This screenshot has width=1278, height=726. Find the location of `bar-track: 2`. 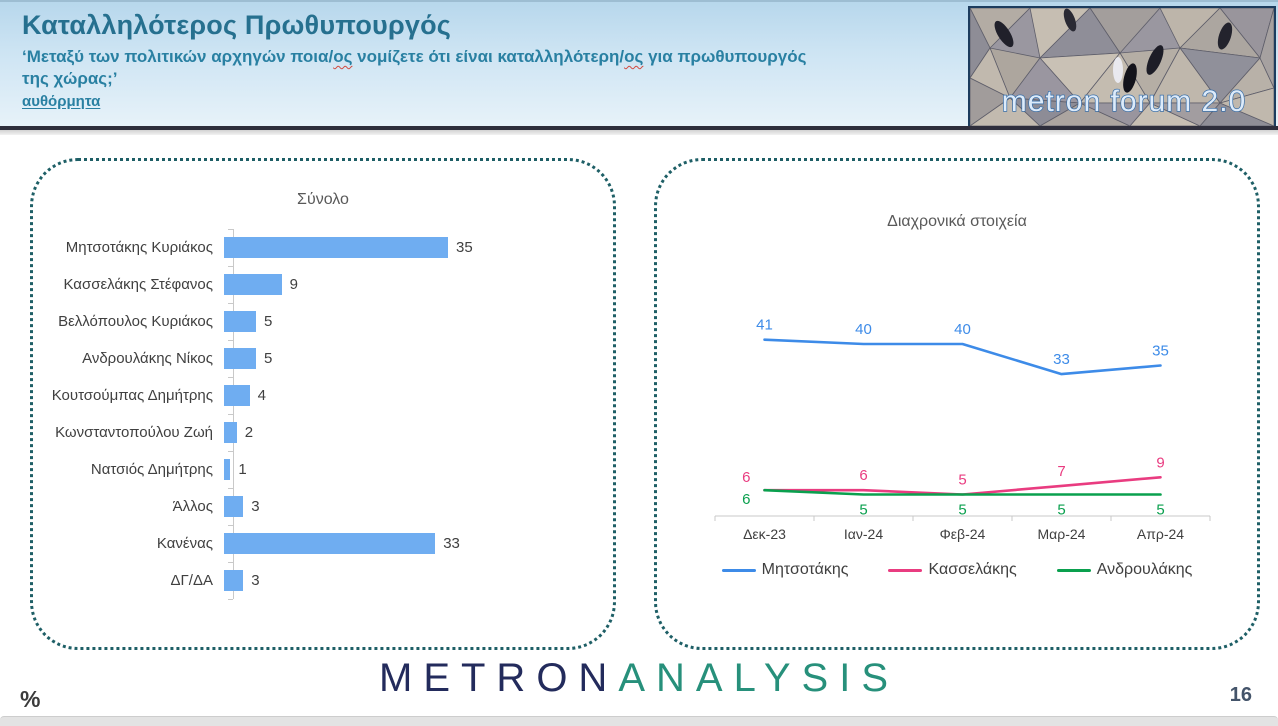

bar-track: 2 is located at coordinates (409, 432).